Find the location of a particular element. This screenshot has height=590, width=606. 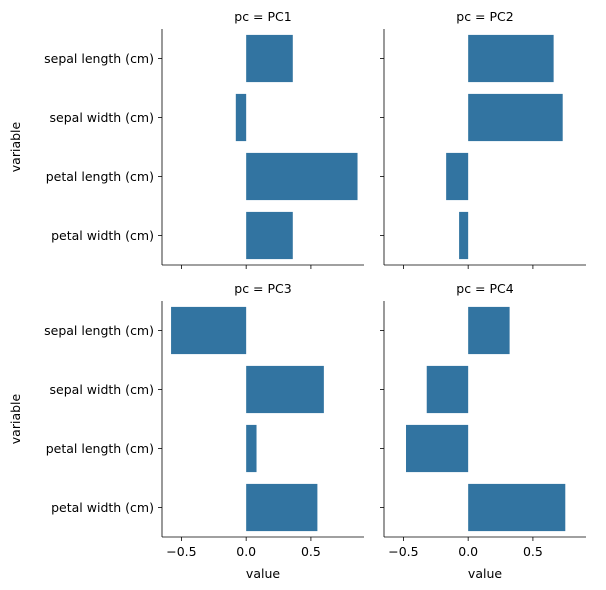

panel-title: pc = PC2 is located at coordinates (484, 16).